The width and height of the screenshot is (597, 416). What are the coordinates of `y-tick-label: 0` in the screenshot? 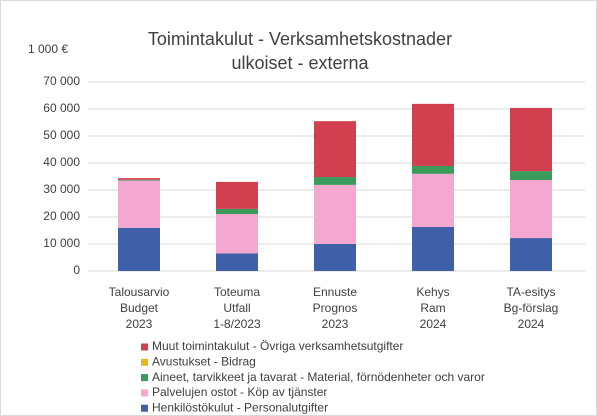 It's located at (76, 270).